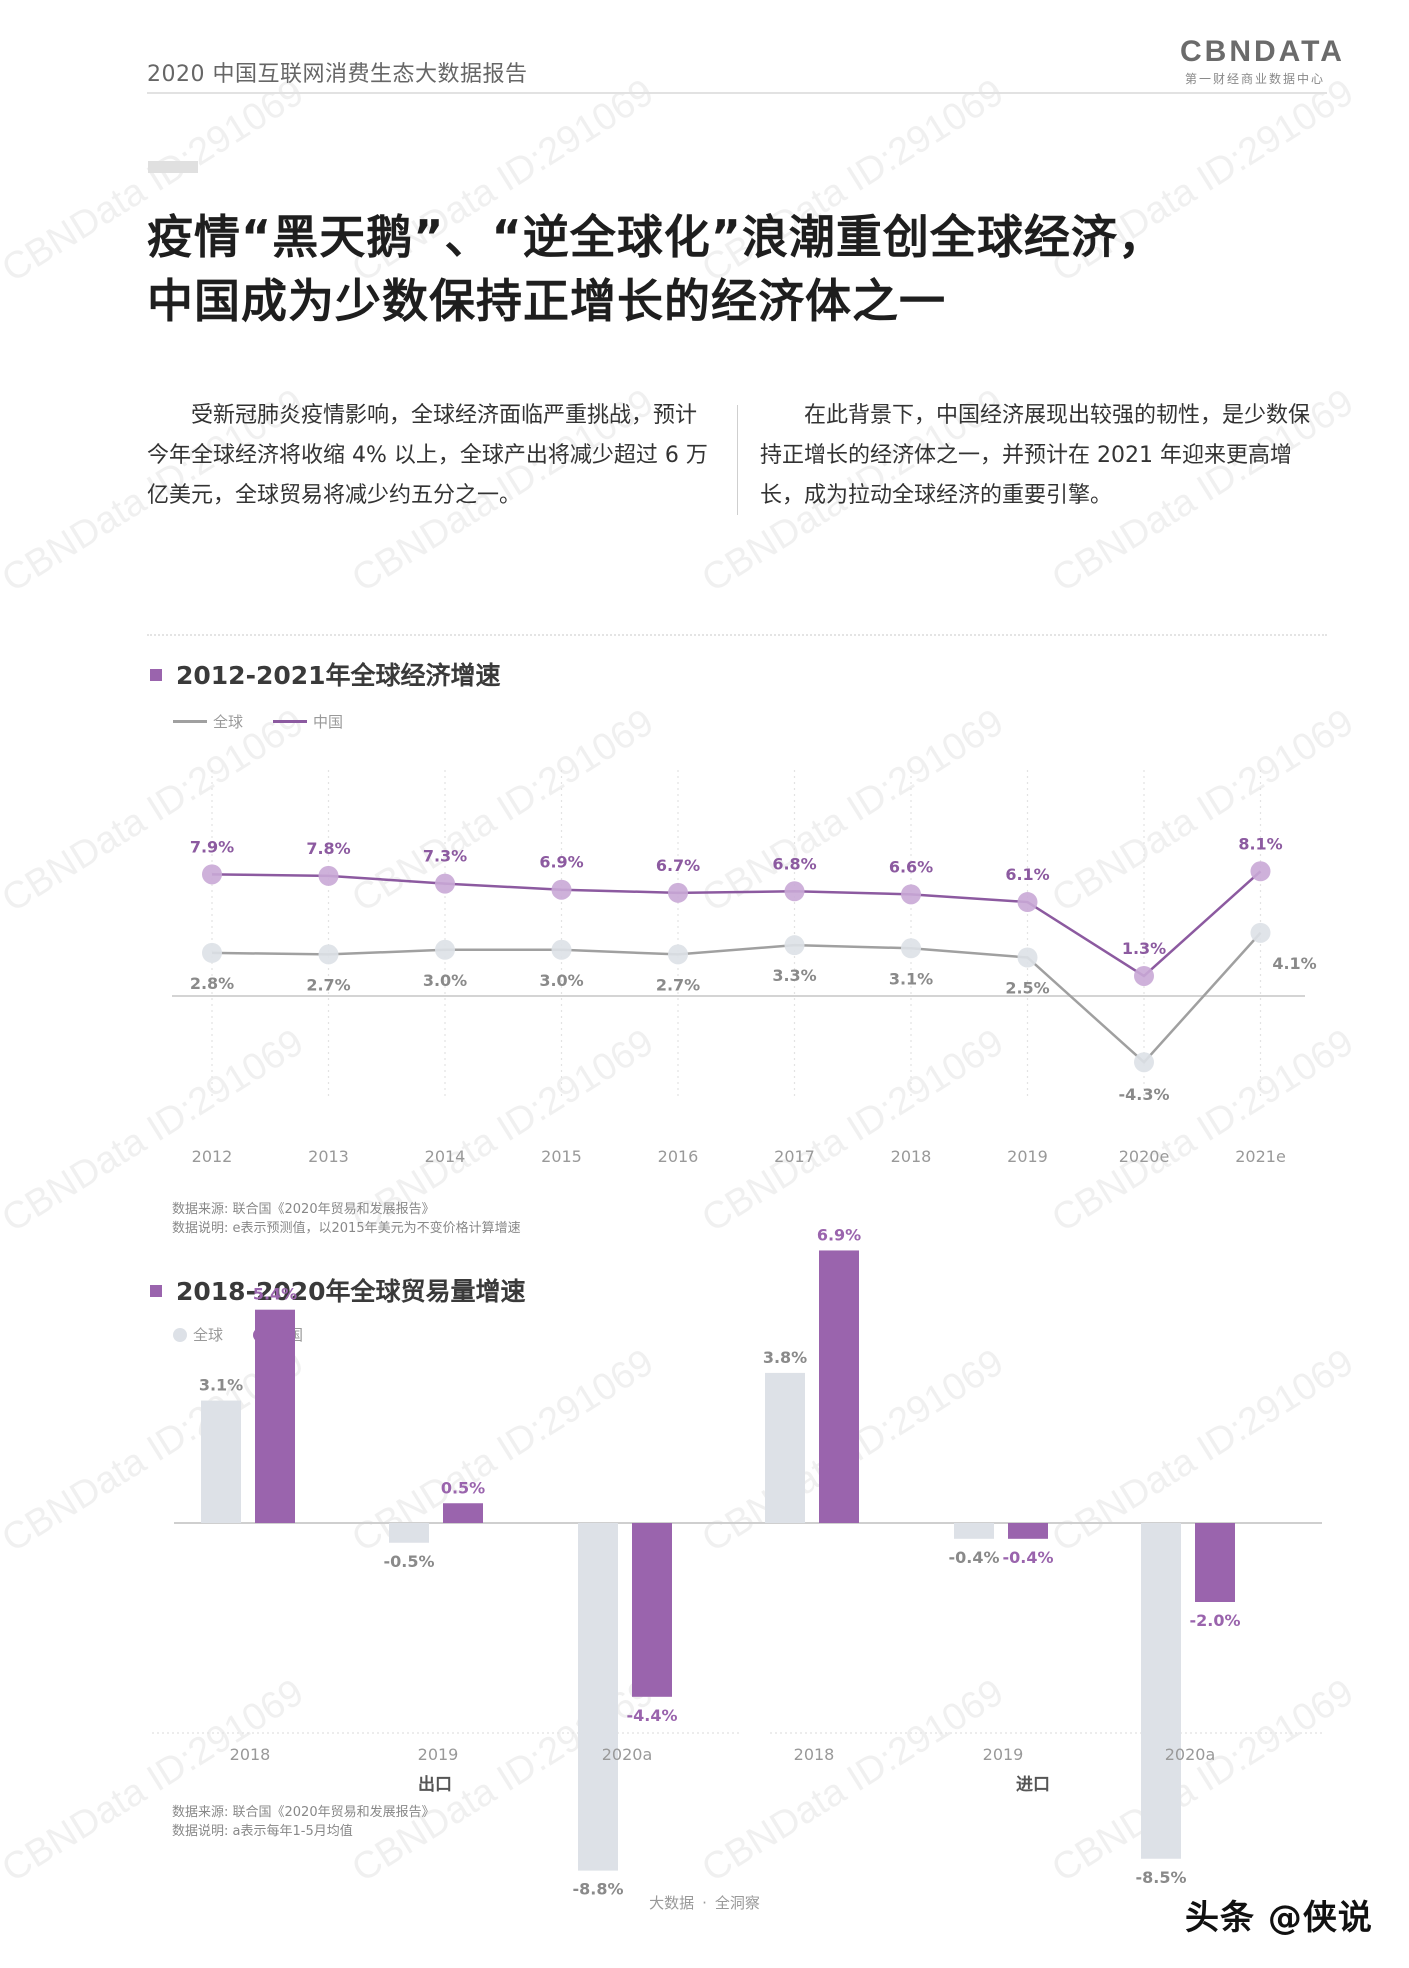 The width and height of the screenshot is (1409, 1968). I want to click on chart1-legend: 全球 中国, so click(258, 721).